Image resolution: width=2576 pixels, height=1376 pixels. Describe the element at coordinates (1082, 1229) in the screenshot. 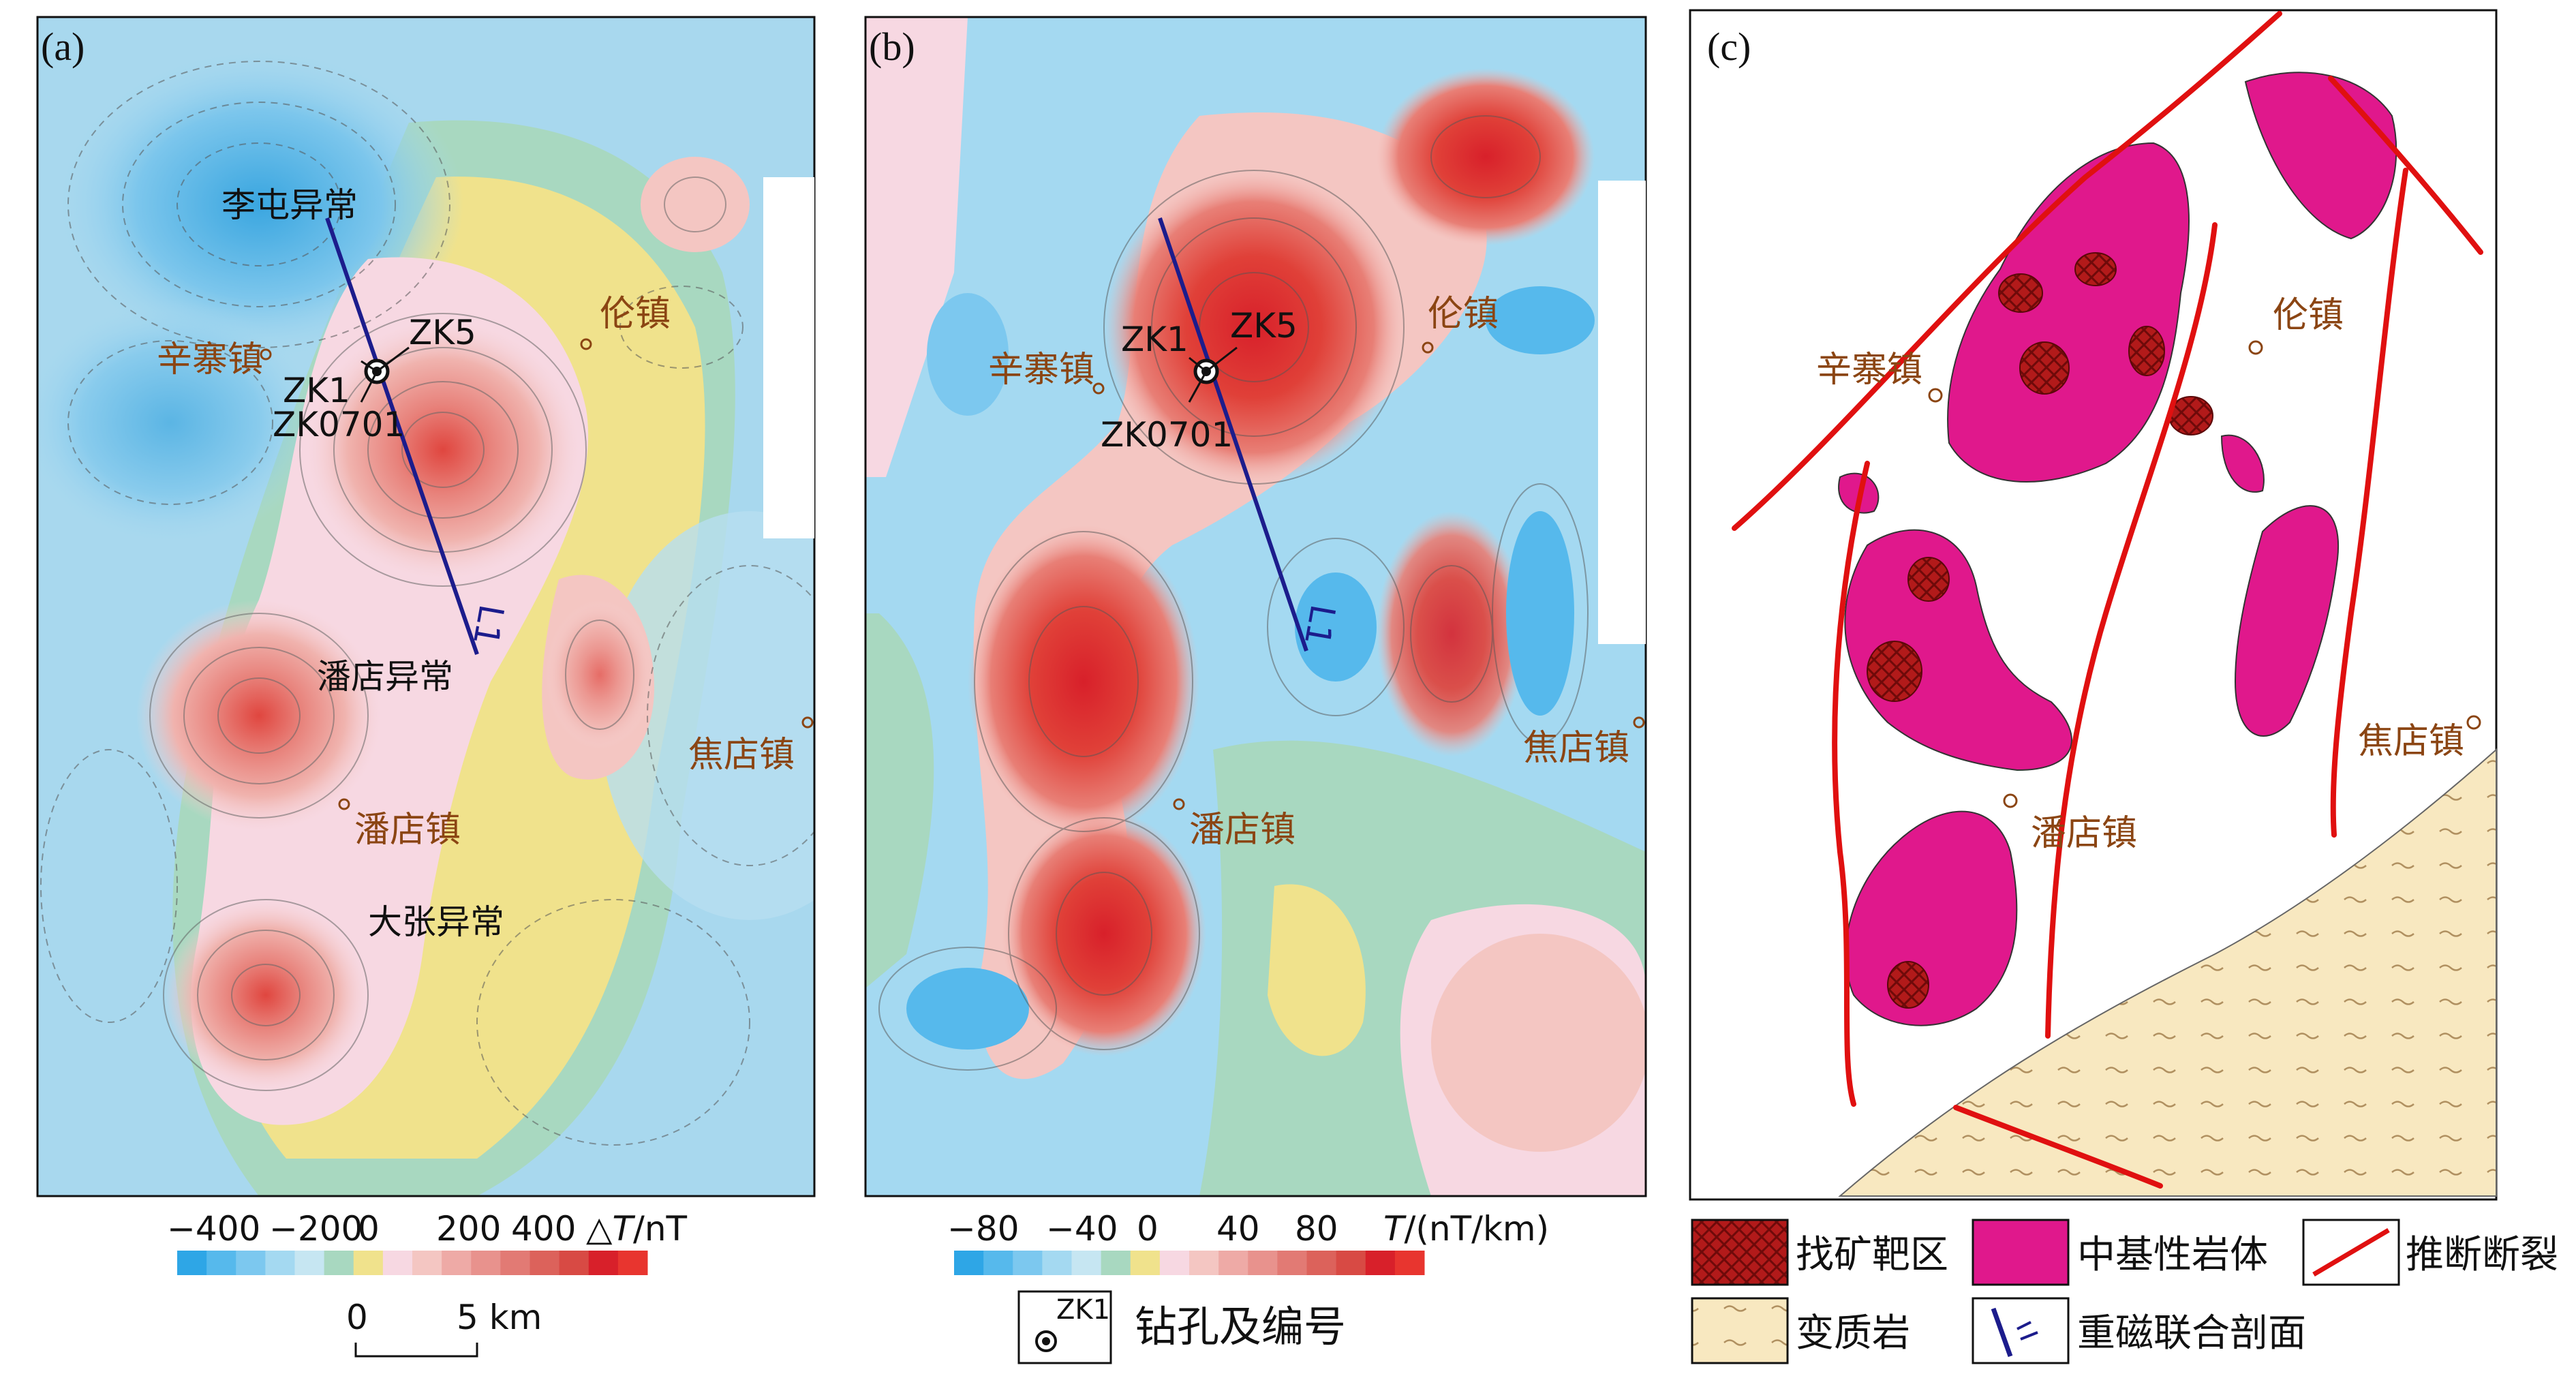

I see `colorbar-b-tick-2: −40` at that location.